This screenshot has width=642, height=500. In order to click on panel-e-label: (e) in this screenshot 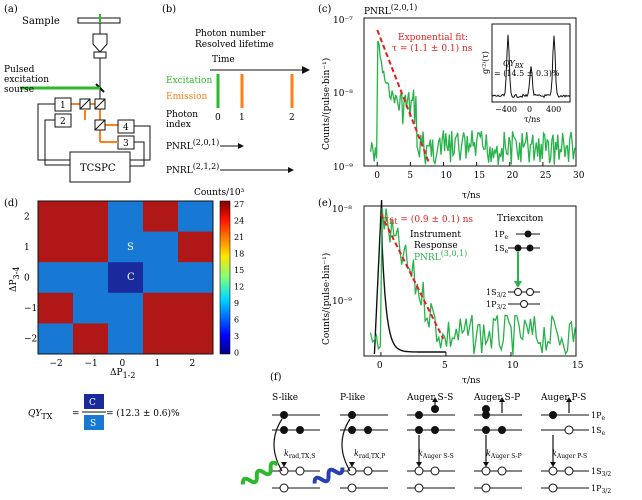, I will do `click(325, 203)`.